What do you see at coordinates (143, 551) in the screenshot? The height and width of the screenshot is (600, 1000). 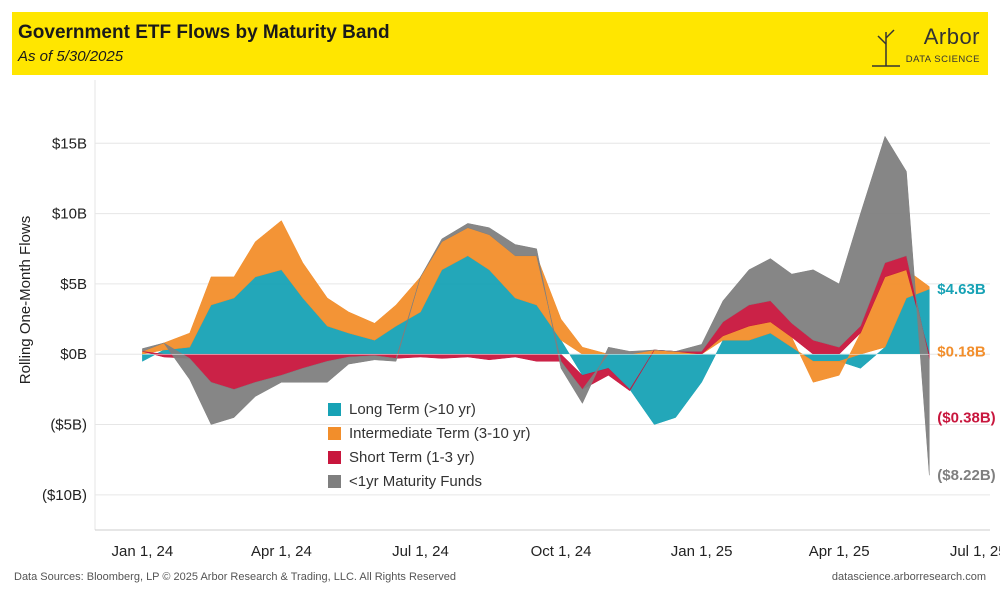 I see `x-tick-label: Jan 1, 24` at bounding box center [143, 551].